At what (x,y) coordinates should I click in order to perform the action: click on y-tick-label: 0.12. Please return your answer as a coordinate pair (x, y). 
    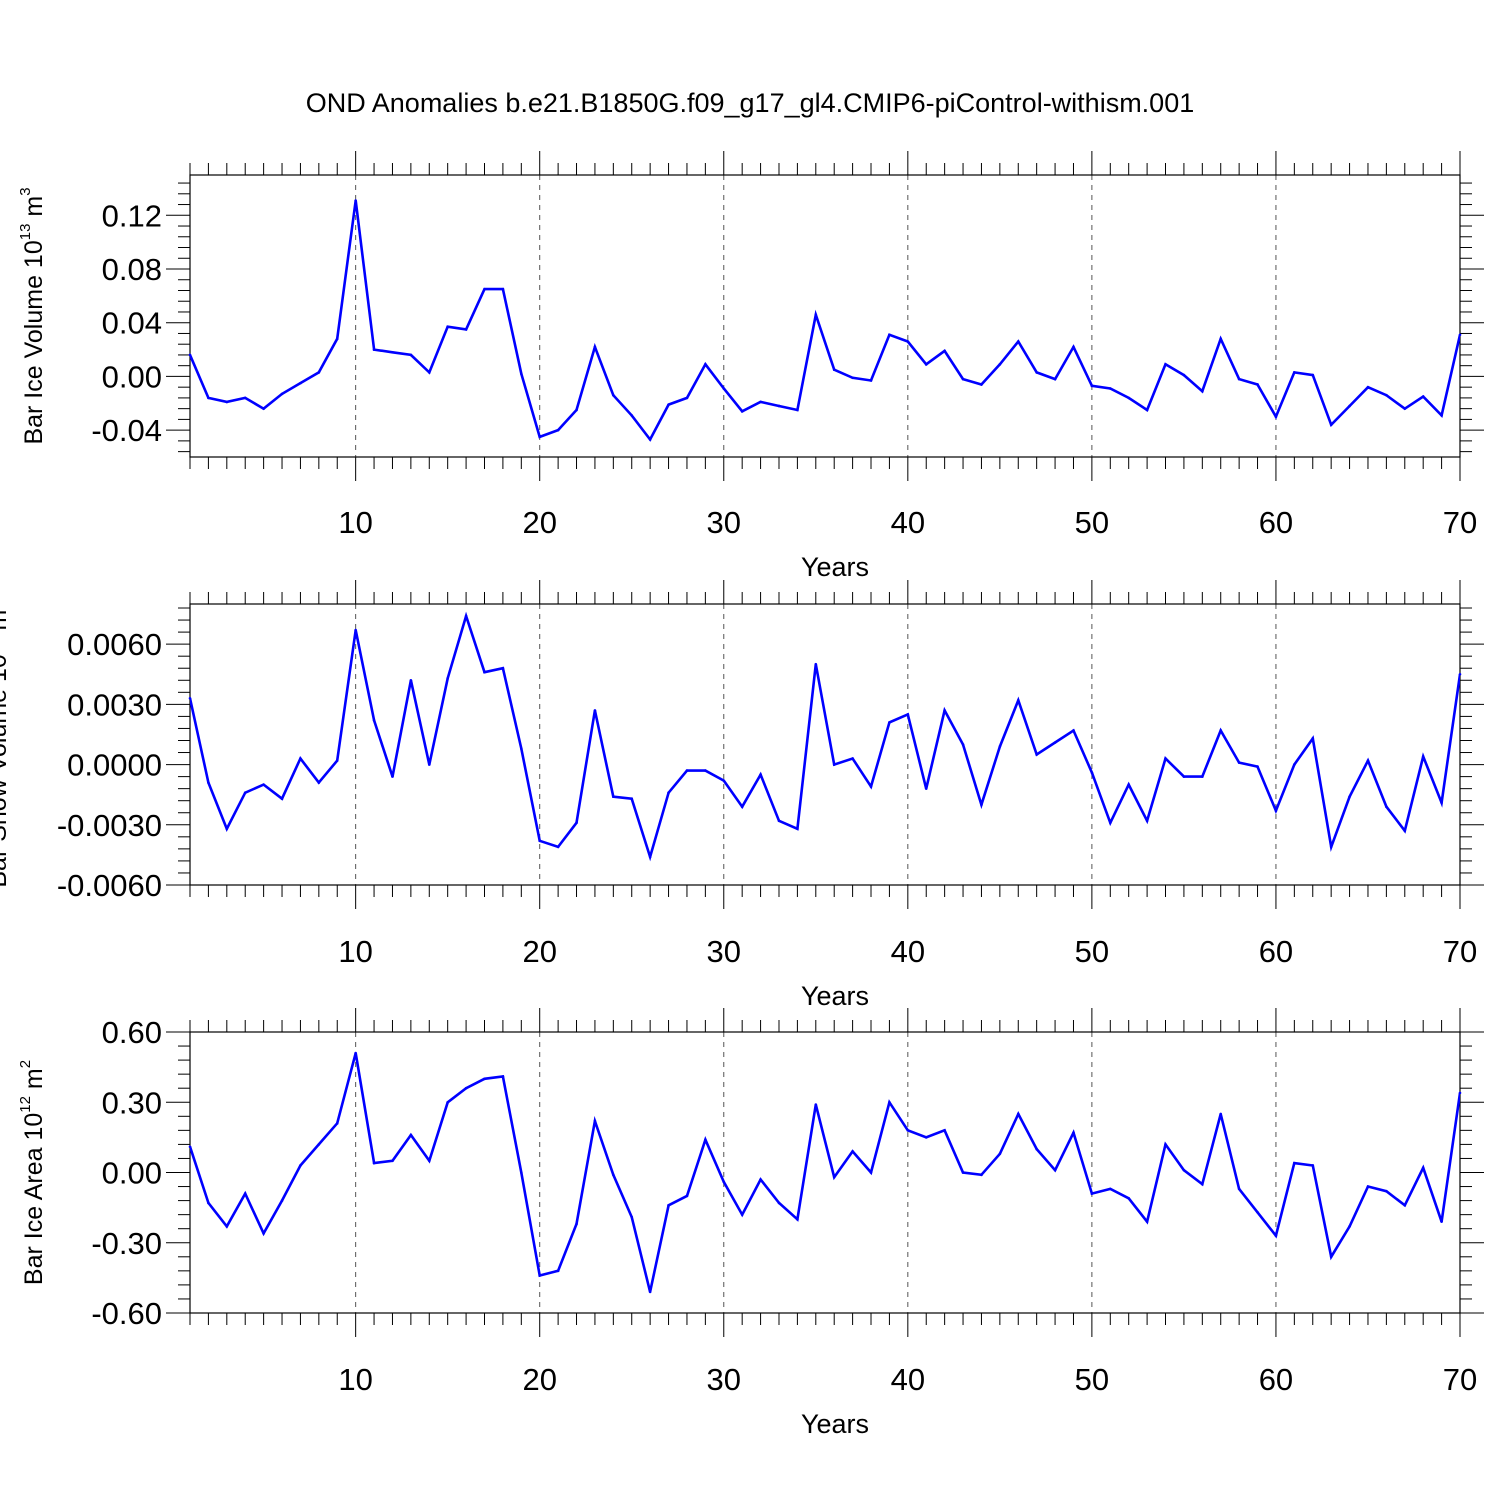
    Looking at the image, I should click on (132, 215).